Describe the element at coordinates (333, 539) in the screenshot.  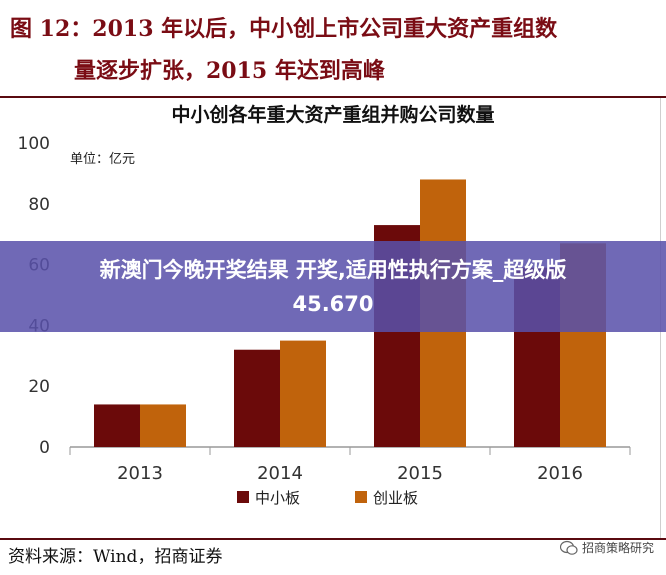
I see `bottom-divider` at that location.